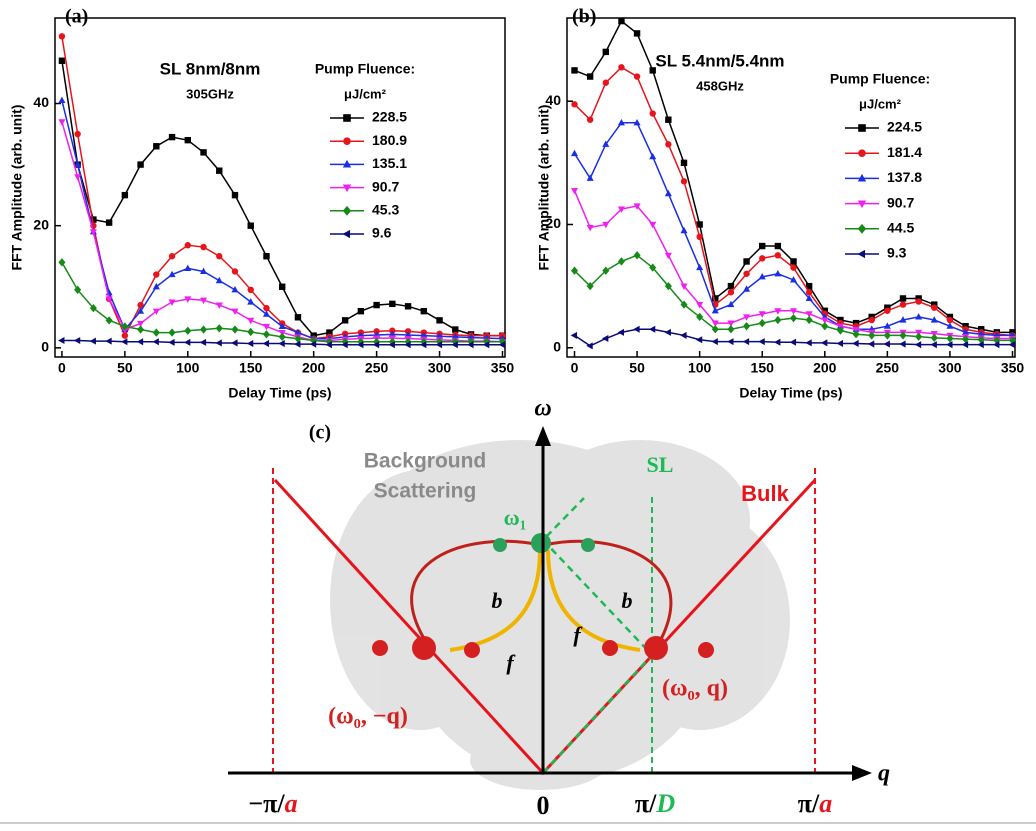 The height and width of the screenshot is (831, 1036). What do you see at coordinates (365, 93) in the screenshot?
I see `legend-unit: μJ/cm²` at bounding box center [365, 93].